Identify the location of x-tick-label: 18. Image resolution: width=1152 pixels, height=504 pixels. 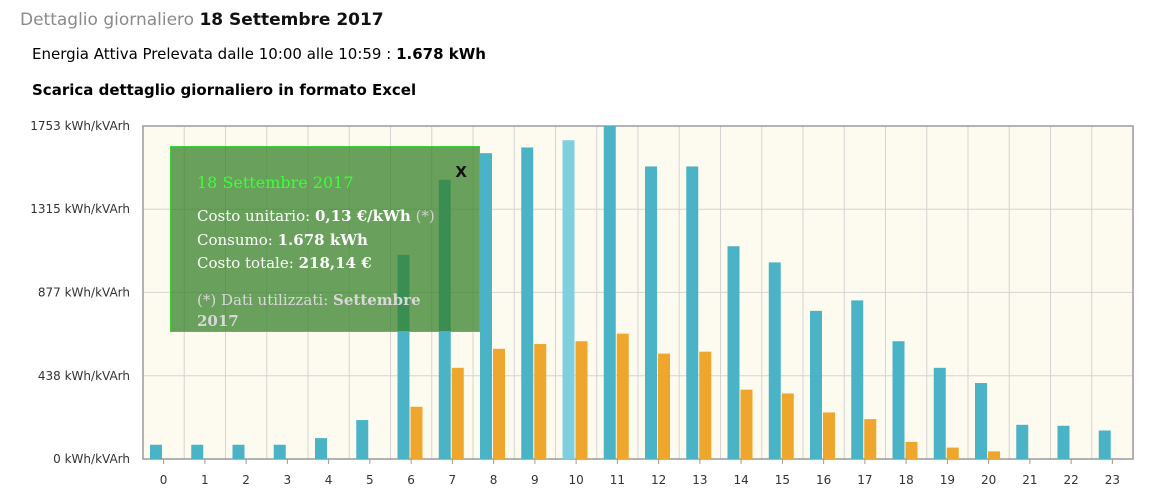
(905, 480).